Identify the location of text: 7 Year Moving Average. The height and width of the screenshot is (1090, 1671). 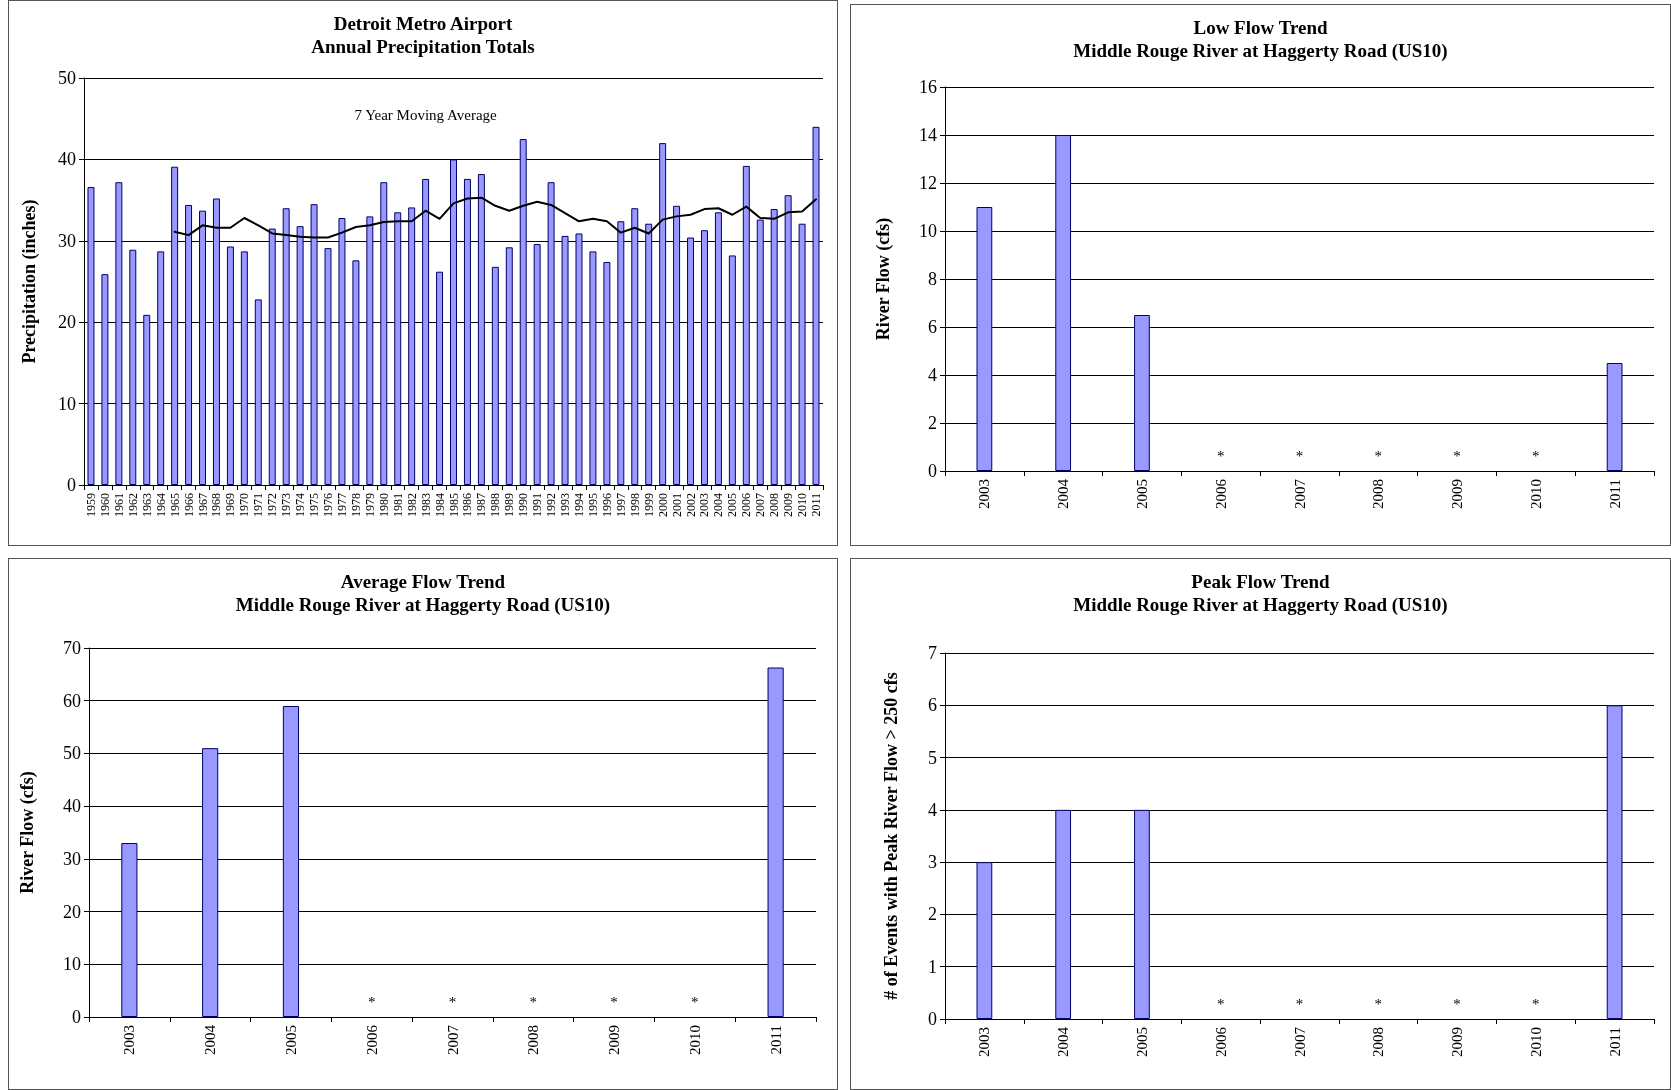
(426, 114).